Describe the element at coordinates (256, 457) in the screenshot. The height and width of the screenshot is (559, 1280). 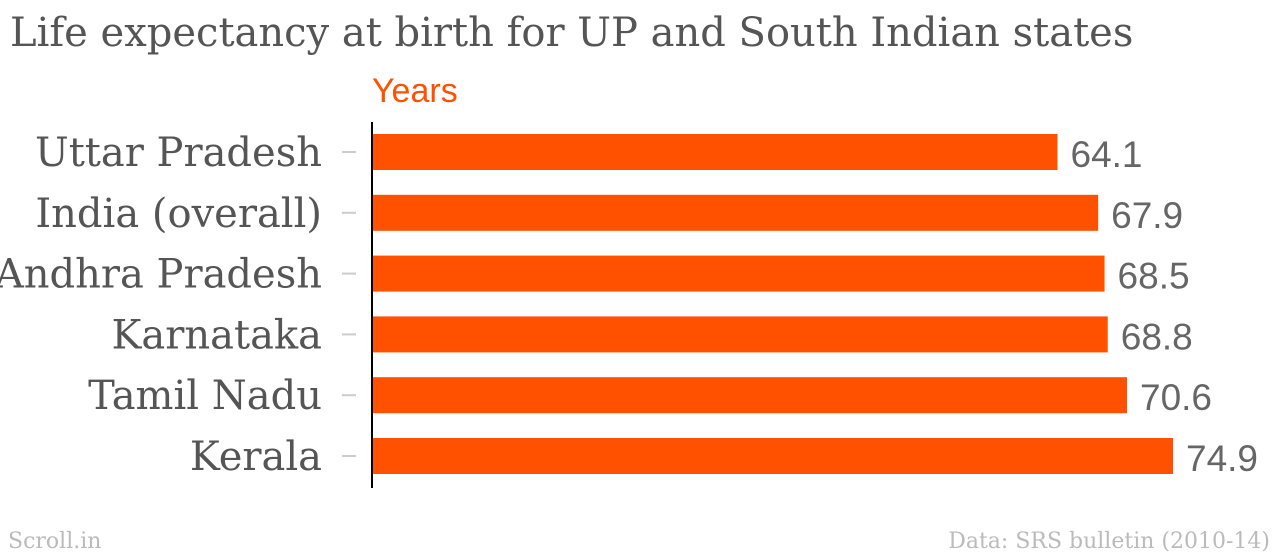
I see `category-label: Kerala` at that location.